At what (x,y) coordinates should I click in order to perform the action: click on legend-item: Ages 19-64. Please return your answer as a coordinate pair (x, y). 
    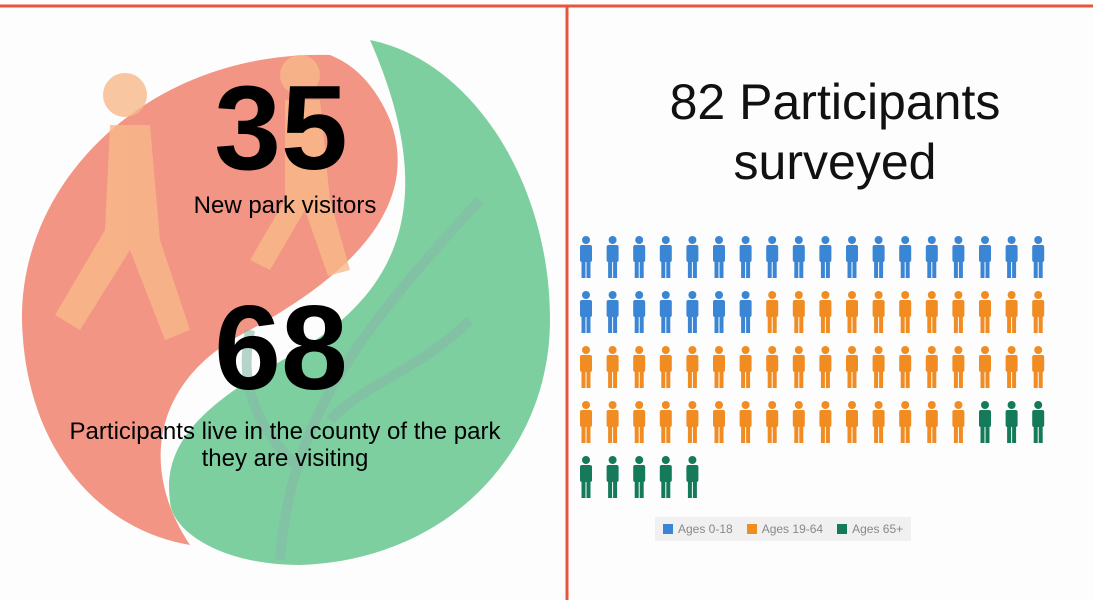
    Looking at the image, I should click on (785, 529).